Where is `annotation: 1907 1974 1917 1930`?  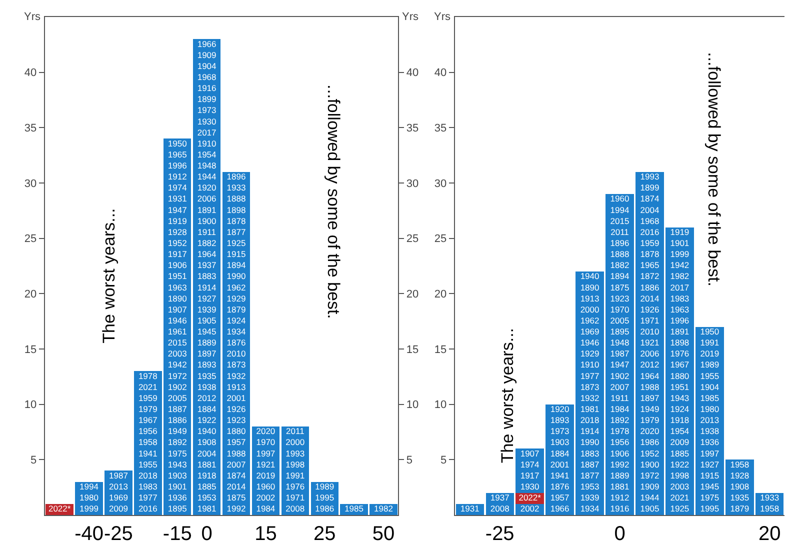
annotation: 1907 1974 1917 1930 is located at coordinates (530, 470).